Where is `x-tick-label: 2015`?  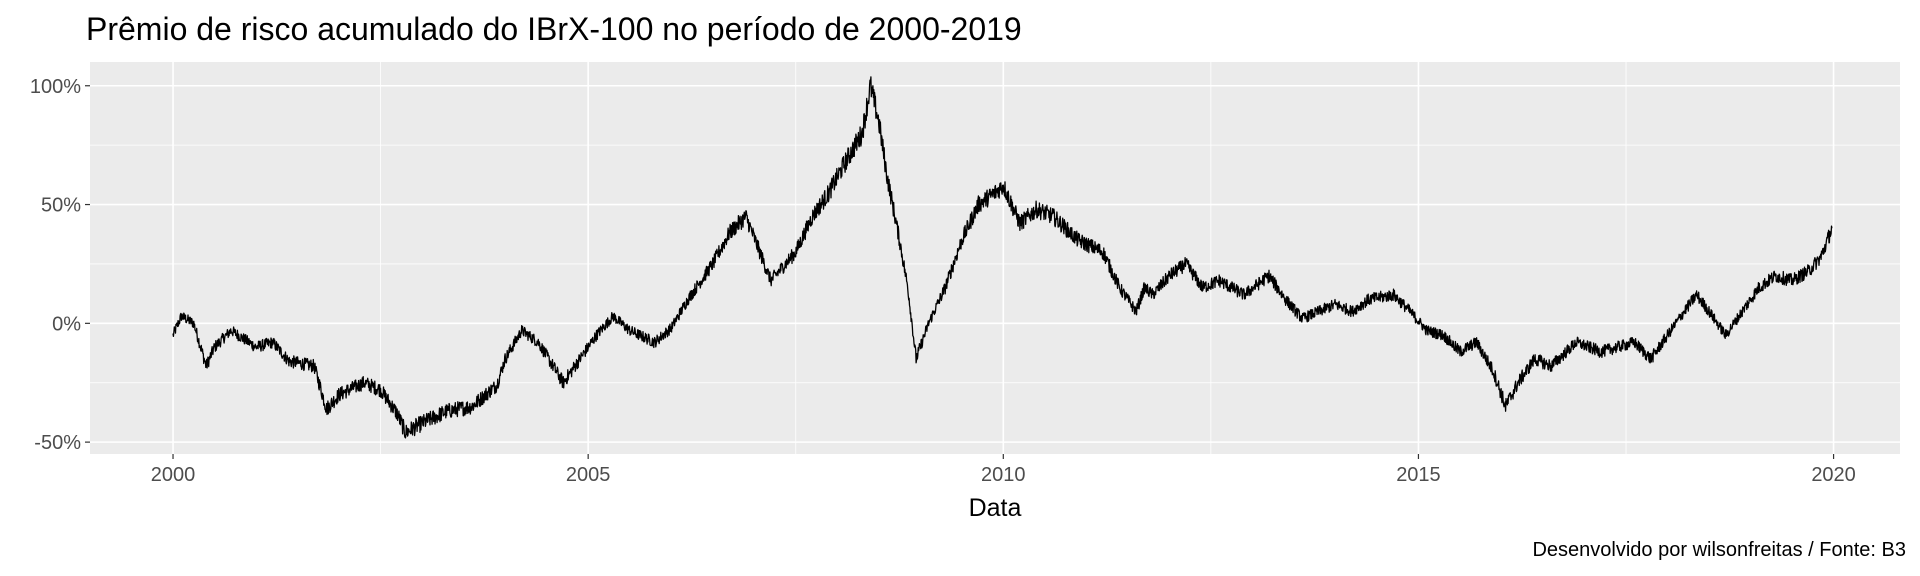
x-tick-label: 2015 is located at coordinates (1418, 475).